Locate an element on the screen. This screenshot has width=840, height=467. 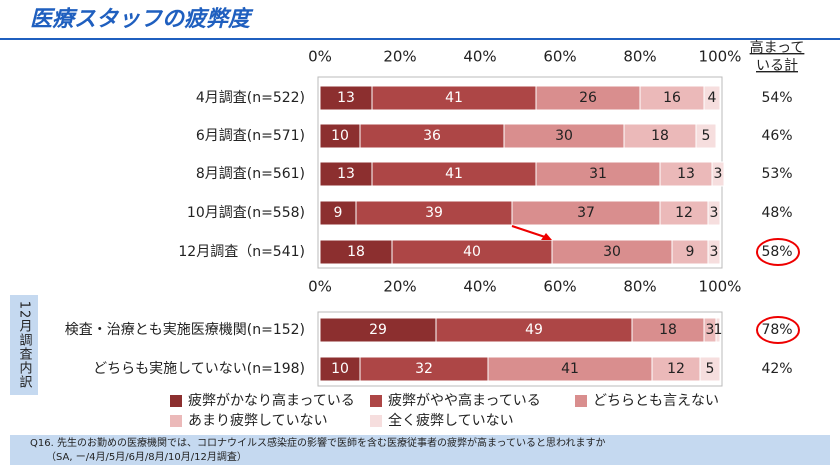
trend-arrow is located at coordinates (530, 232).